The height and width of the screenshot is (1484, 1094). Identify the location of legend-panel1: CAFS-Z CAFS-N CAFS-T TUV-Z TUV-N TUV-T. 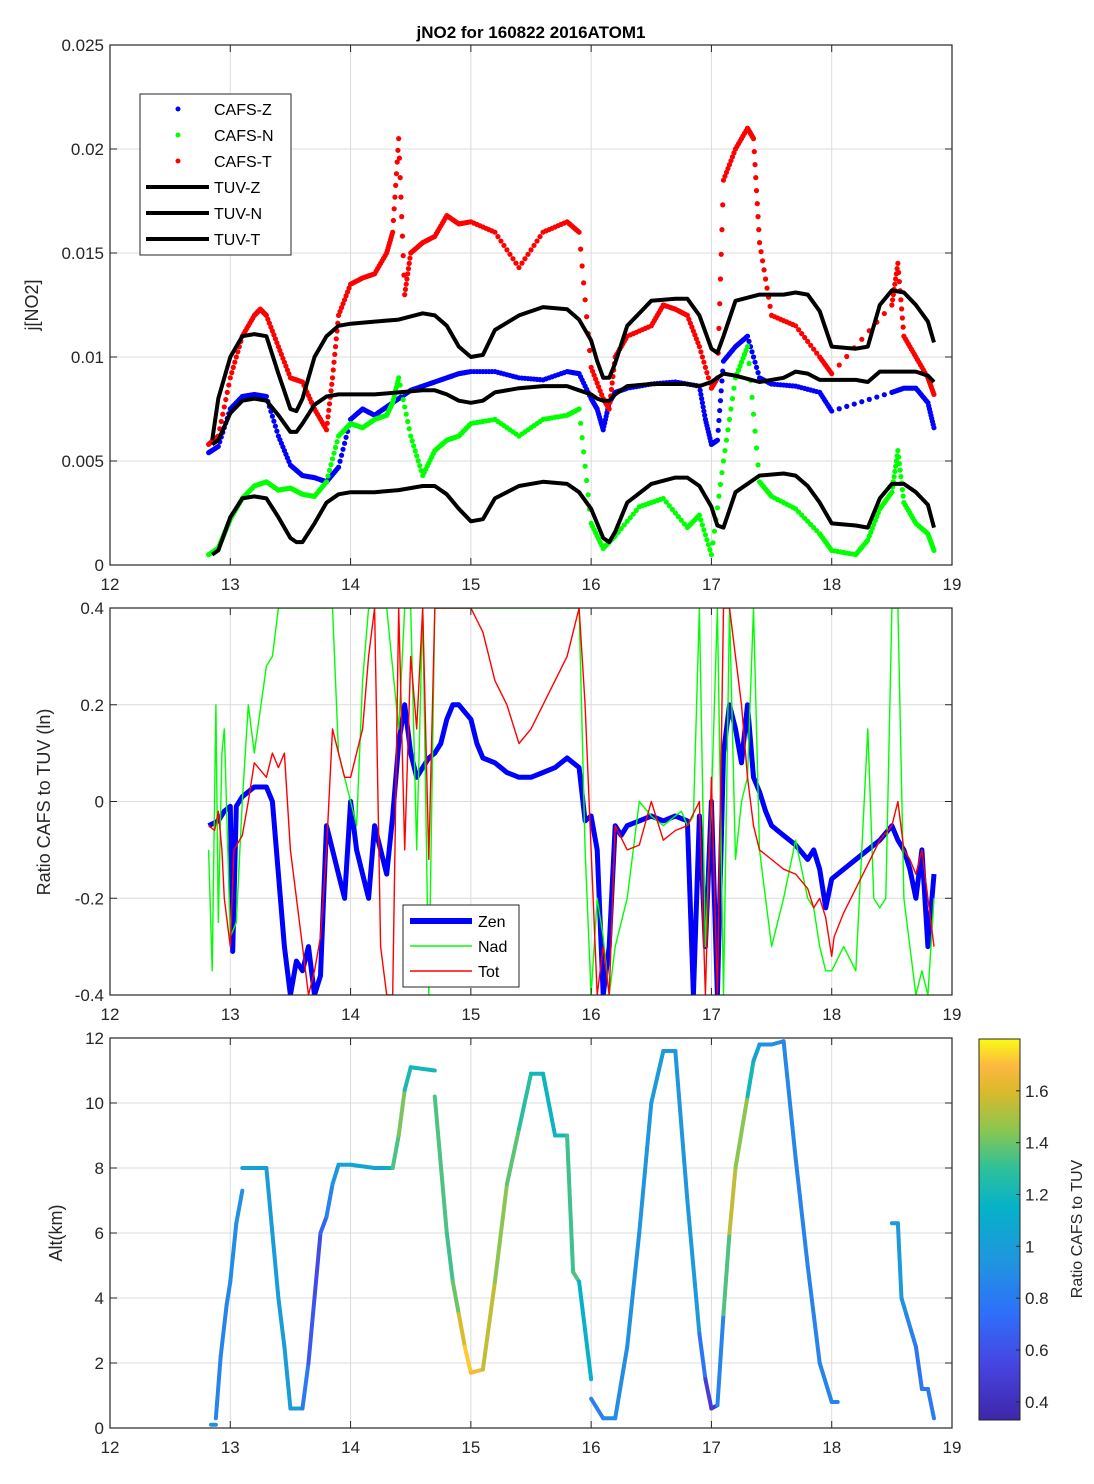
(215, 174).